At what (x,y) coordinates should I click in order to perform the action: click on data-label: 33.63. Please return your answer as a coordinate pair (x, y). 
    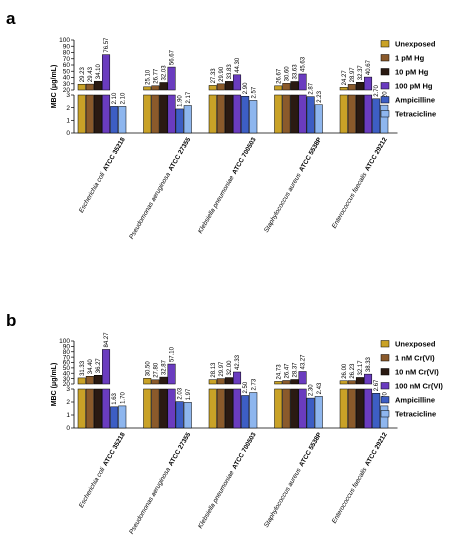
    Looking at the image, I should click on (295, 72).